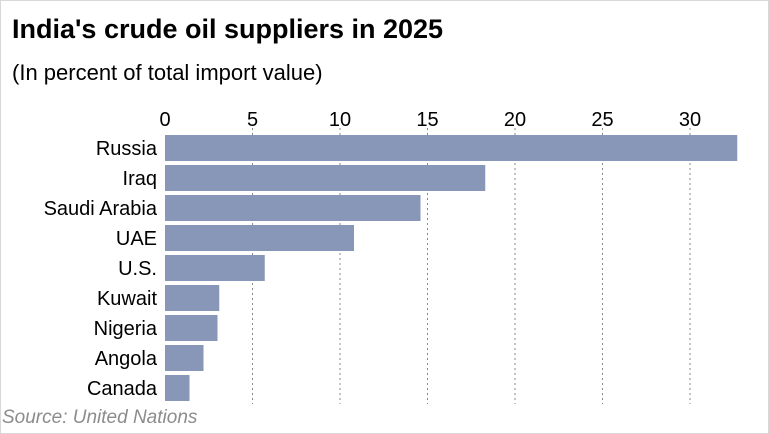 The image size is (769, 434). Describe the element at coordinates (427, 120) in the screenshot. I see `x-tick-label: 15` at that location.